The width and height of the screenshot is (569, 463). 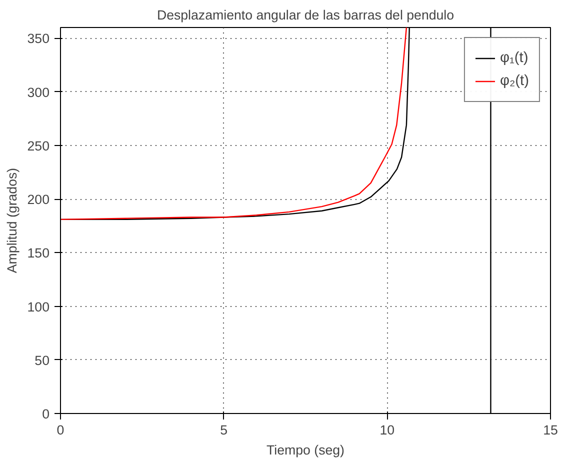 I want to click on x-axis-title: Tiempo (seg), so click(x=305, y=450).